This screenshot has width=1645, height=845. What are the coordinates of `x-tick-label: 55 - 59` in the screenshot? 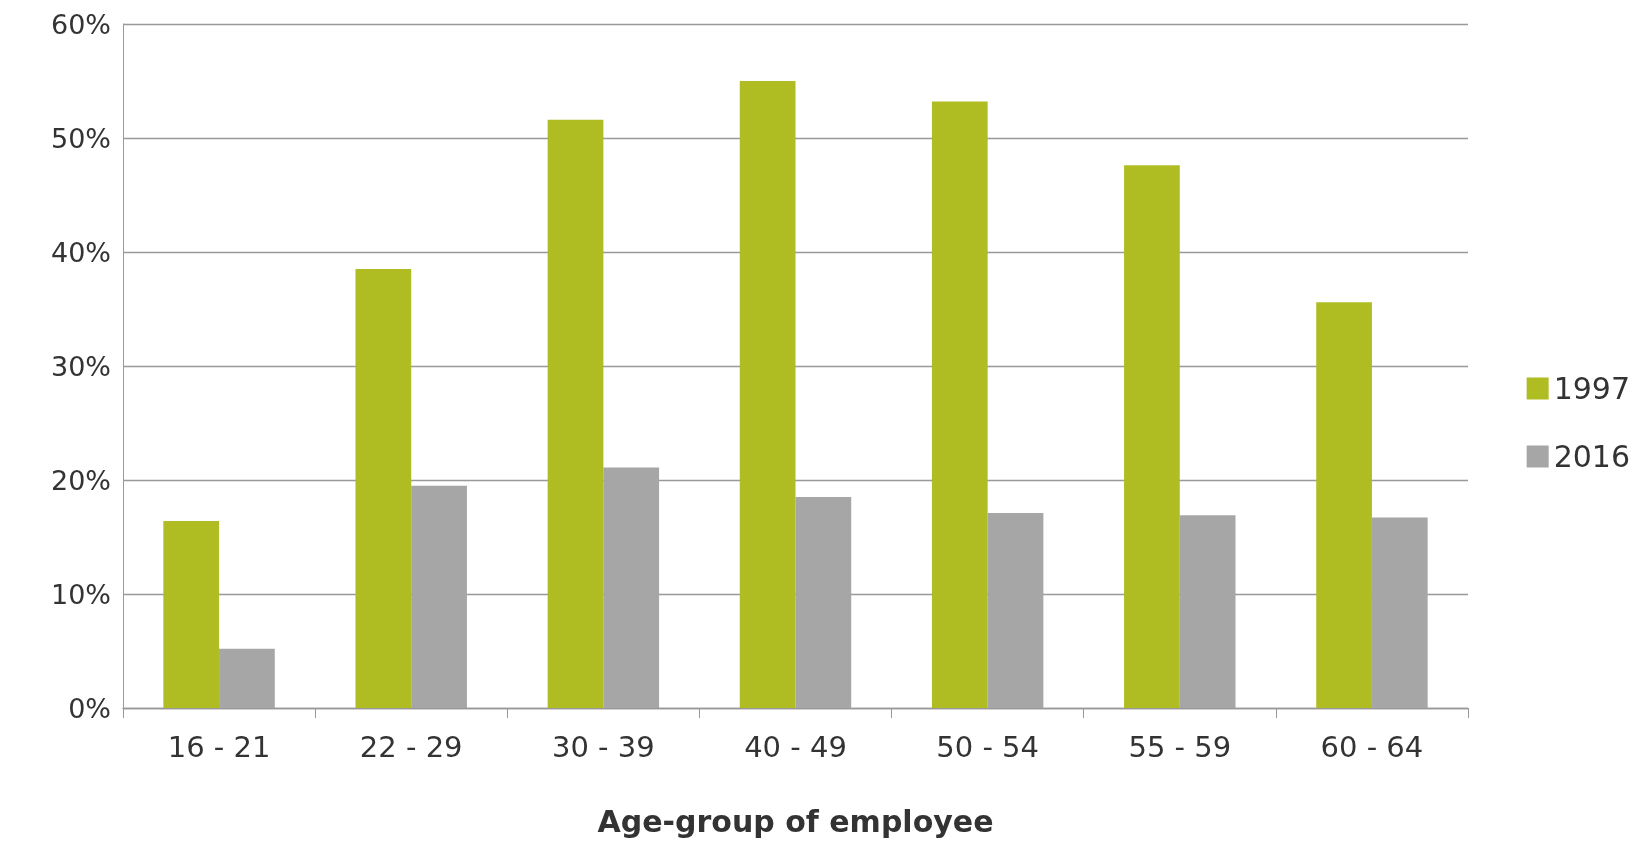 It's located at (1180, 746).